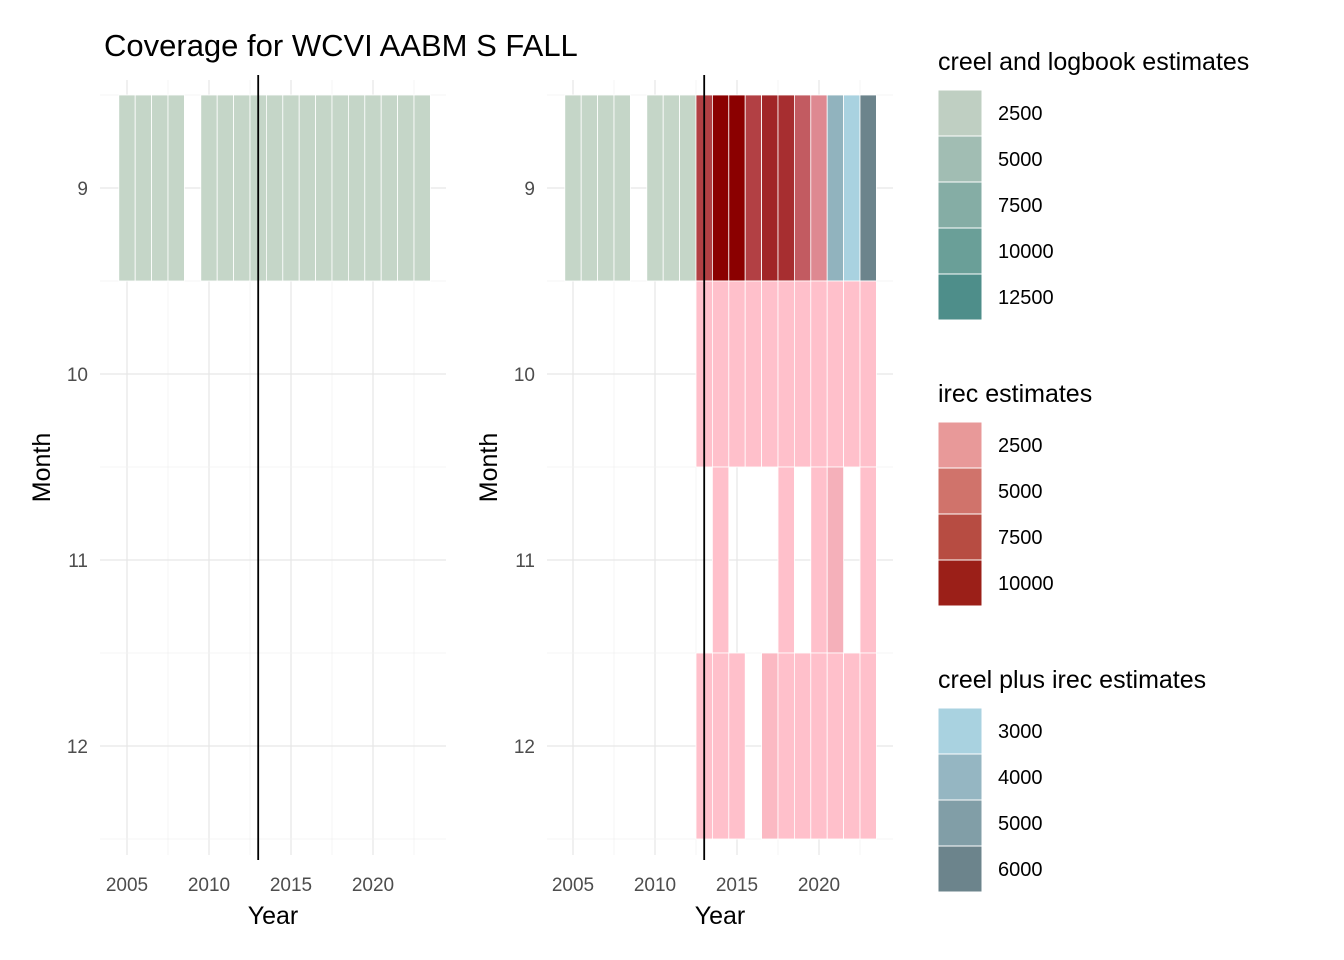  I want to click on chart-title: Coverage for WCVI AABM S FALL, so click(341, 45).